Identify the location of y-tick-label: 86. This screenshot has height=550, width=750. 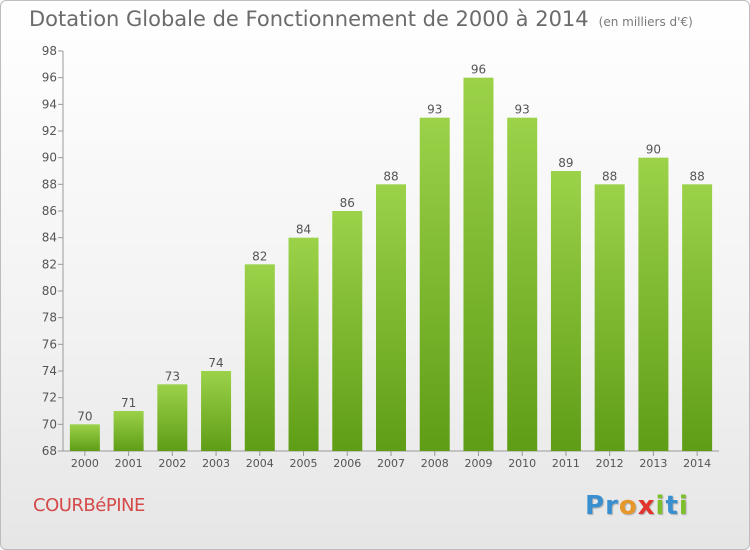
(49, 211).